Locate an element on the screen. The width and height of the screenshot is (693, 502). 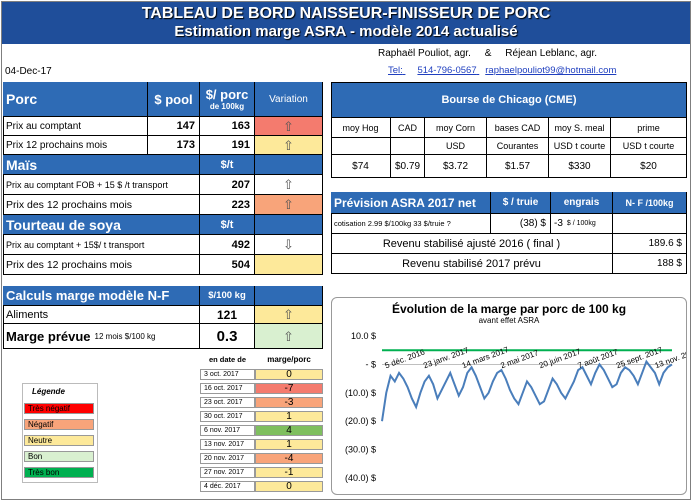
mais-row-label: Prix des 12 prochains mois is located at coordinates (101, 205).